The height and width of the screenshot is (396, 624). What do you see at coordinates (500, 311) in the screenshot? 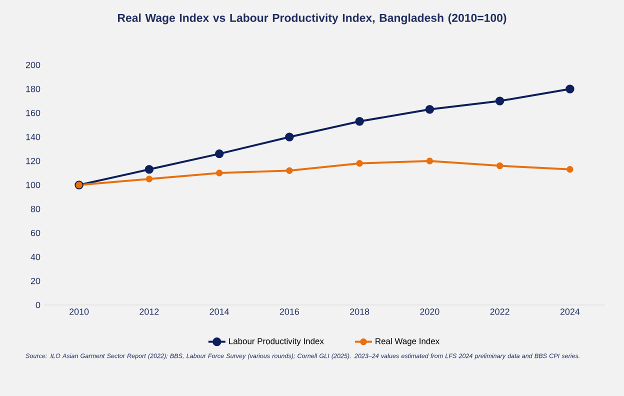
I see `x-tick-label: 2022` at bounding box center [500, 311].